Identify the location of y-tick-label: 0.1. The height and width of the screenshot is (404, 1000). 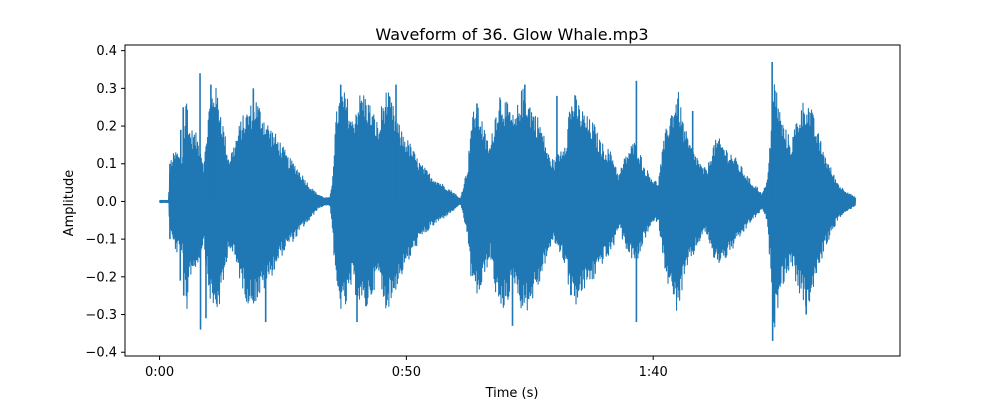
(106, 164).